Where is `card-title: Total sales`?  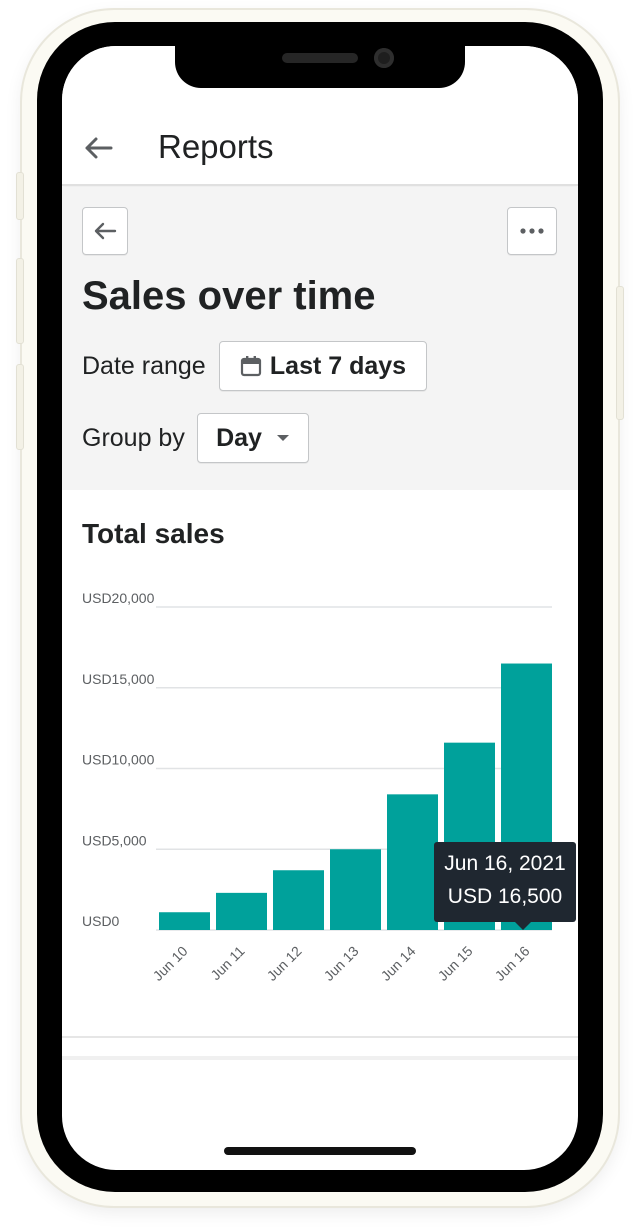
card-title: Total sales is located at coordinates (153, 533).